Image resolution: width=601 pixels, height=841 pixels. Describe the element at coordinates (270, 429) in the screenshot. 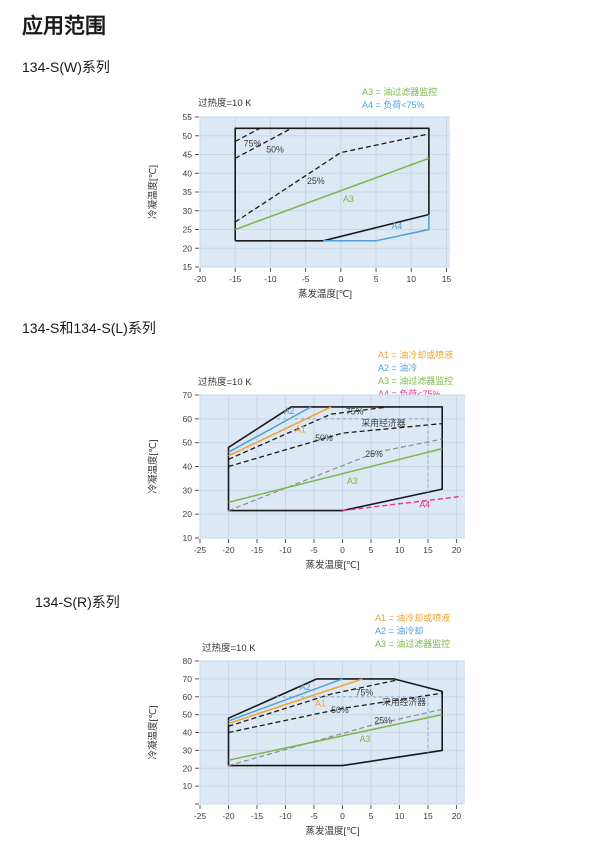

I see `chart-2-A2-oil-cooling-line` at that location.